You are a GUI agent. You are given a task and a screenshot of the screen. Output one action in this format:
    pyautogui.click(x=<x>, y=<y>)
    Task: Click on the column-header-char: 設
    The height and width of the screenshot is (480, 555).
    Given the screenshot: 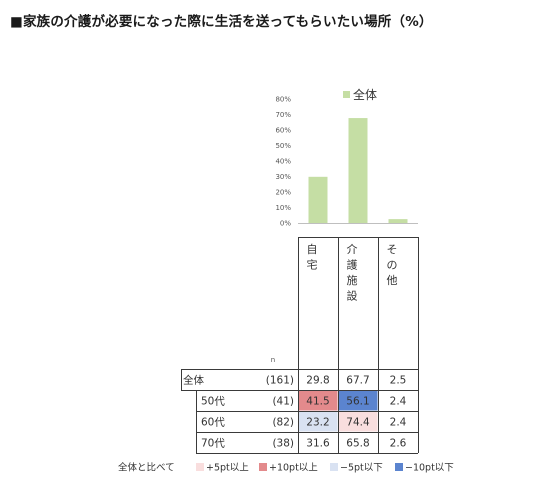 What is the action you would take?
    pyautogui.click(x=352, y=296)
    